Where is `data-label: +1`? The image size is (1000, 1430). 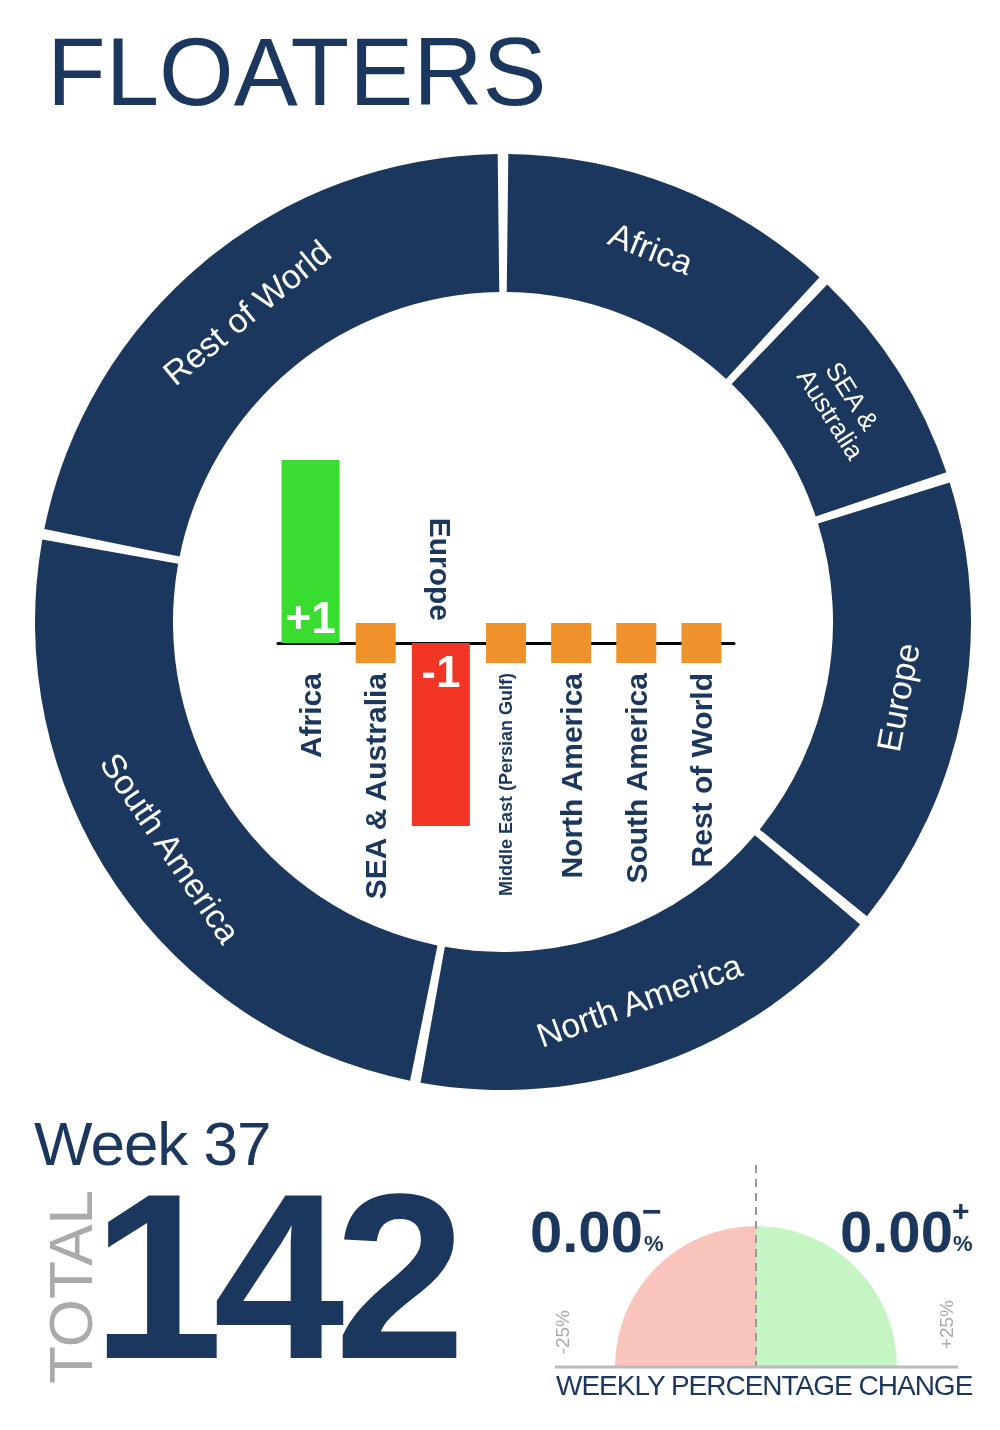 data-label: +1 is located at coordinates (310, 617).